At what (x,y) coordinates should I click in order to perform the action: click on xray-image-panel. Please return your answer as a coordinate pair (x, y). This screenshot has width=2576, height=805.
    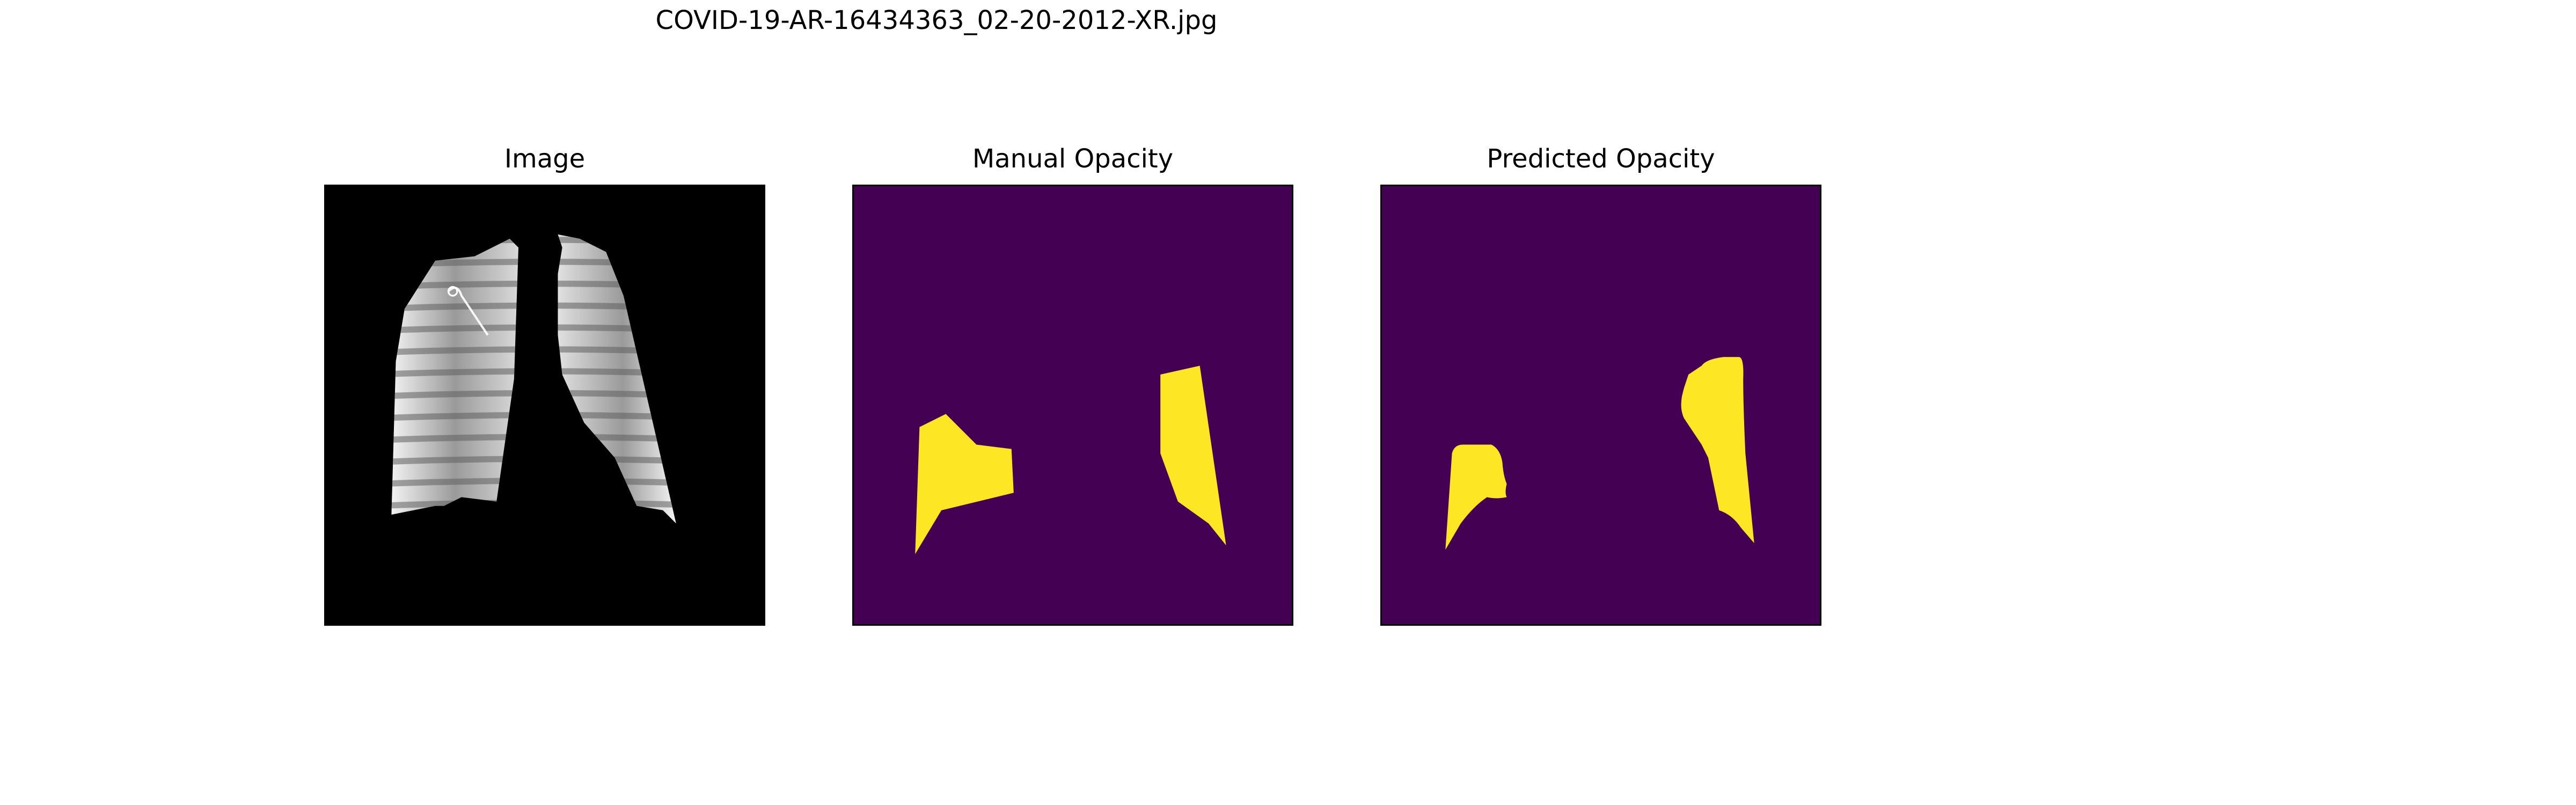
    Looking at the image, I should click on (544, 405).